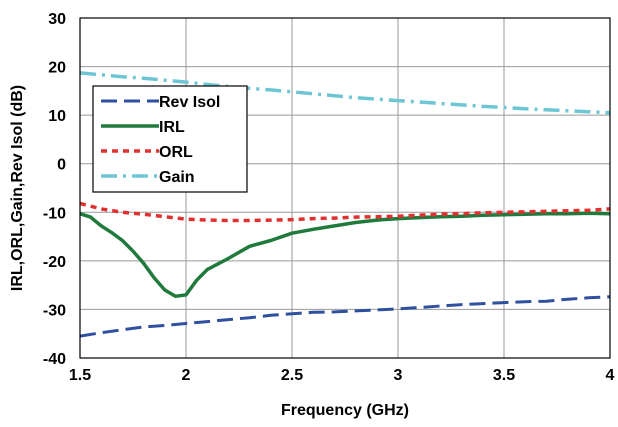 Image resolution: width=618 pixels, height=427 pixels. I want to click on legend-label-gain: Gain, so click(177, 177).